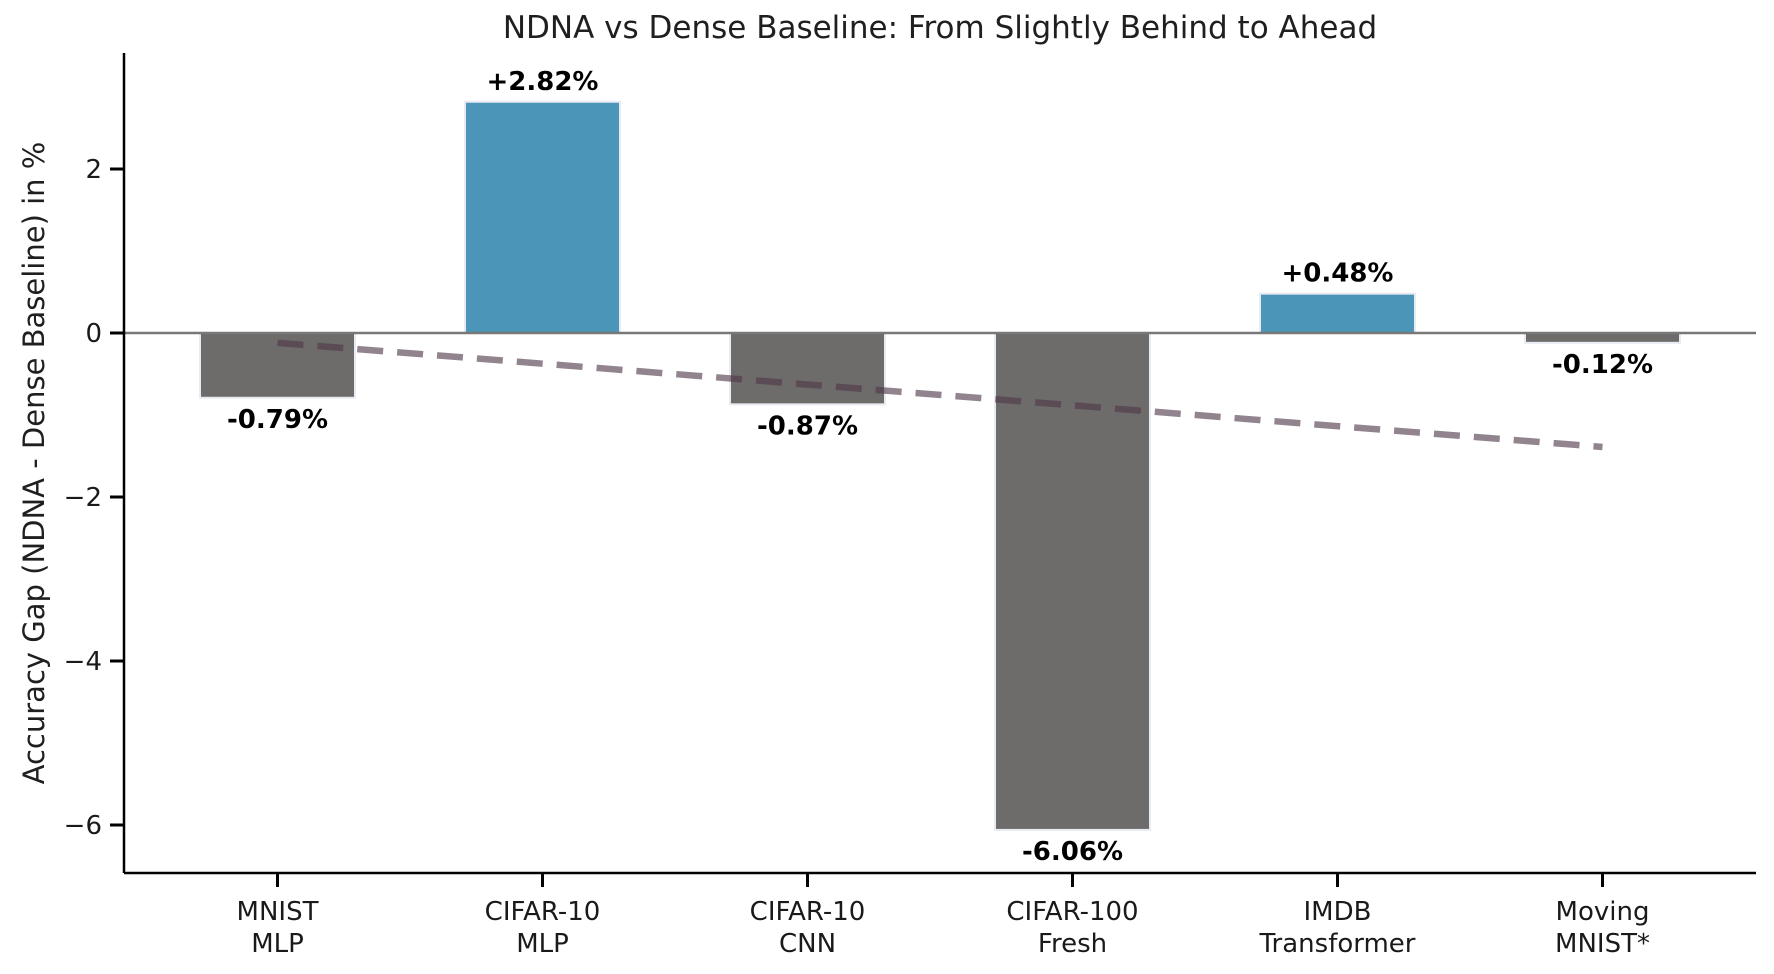  I want to click on bar-value-label: +0.48%, so click(1338, 274).